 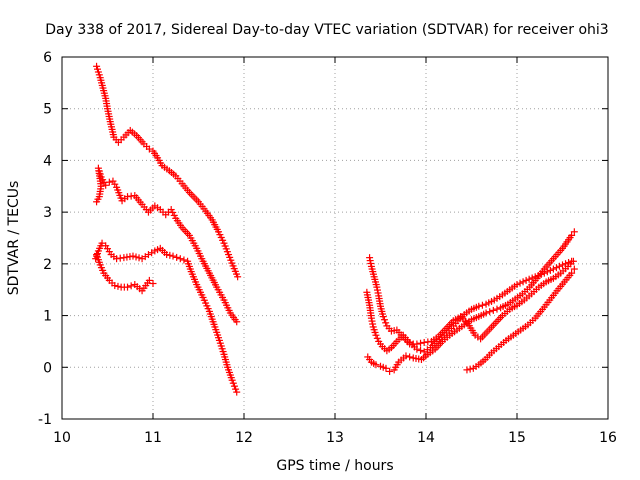 I want to click on x-tick-label: 12, so click(x=244, y=438).